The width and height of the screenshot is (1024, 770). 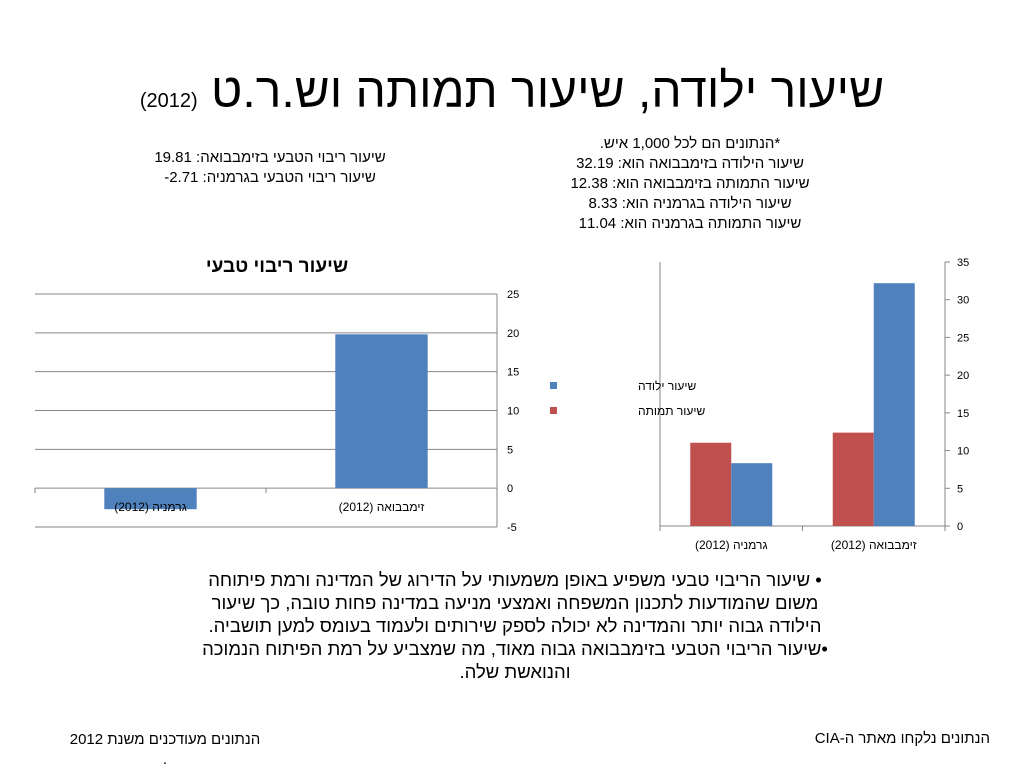 I want to click on note-line: שיעור הילודה בזימבבואה הוא: 32.19, so click(x=690, y=163).